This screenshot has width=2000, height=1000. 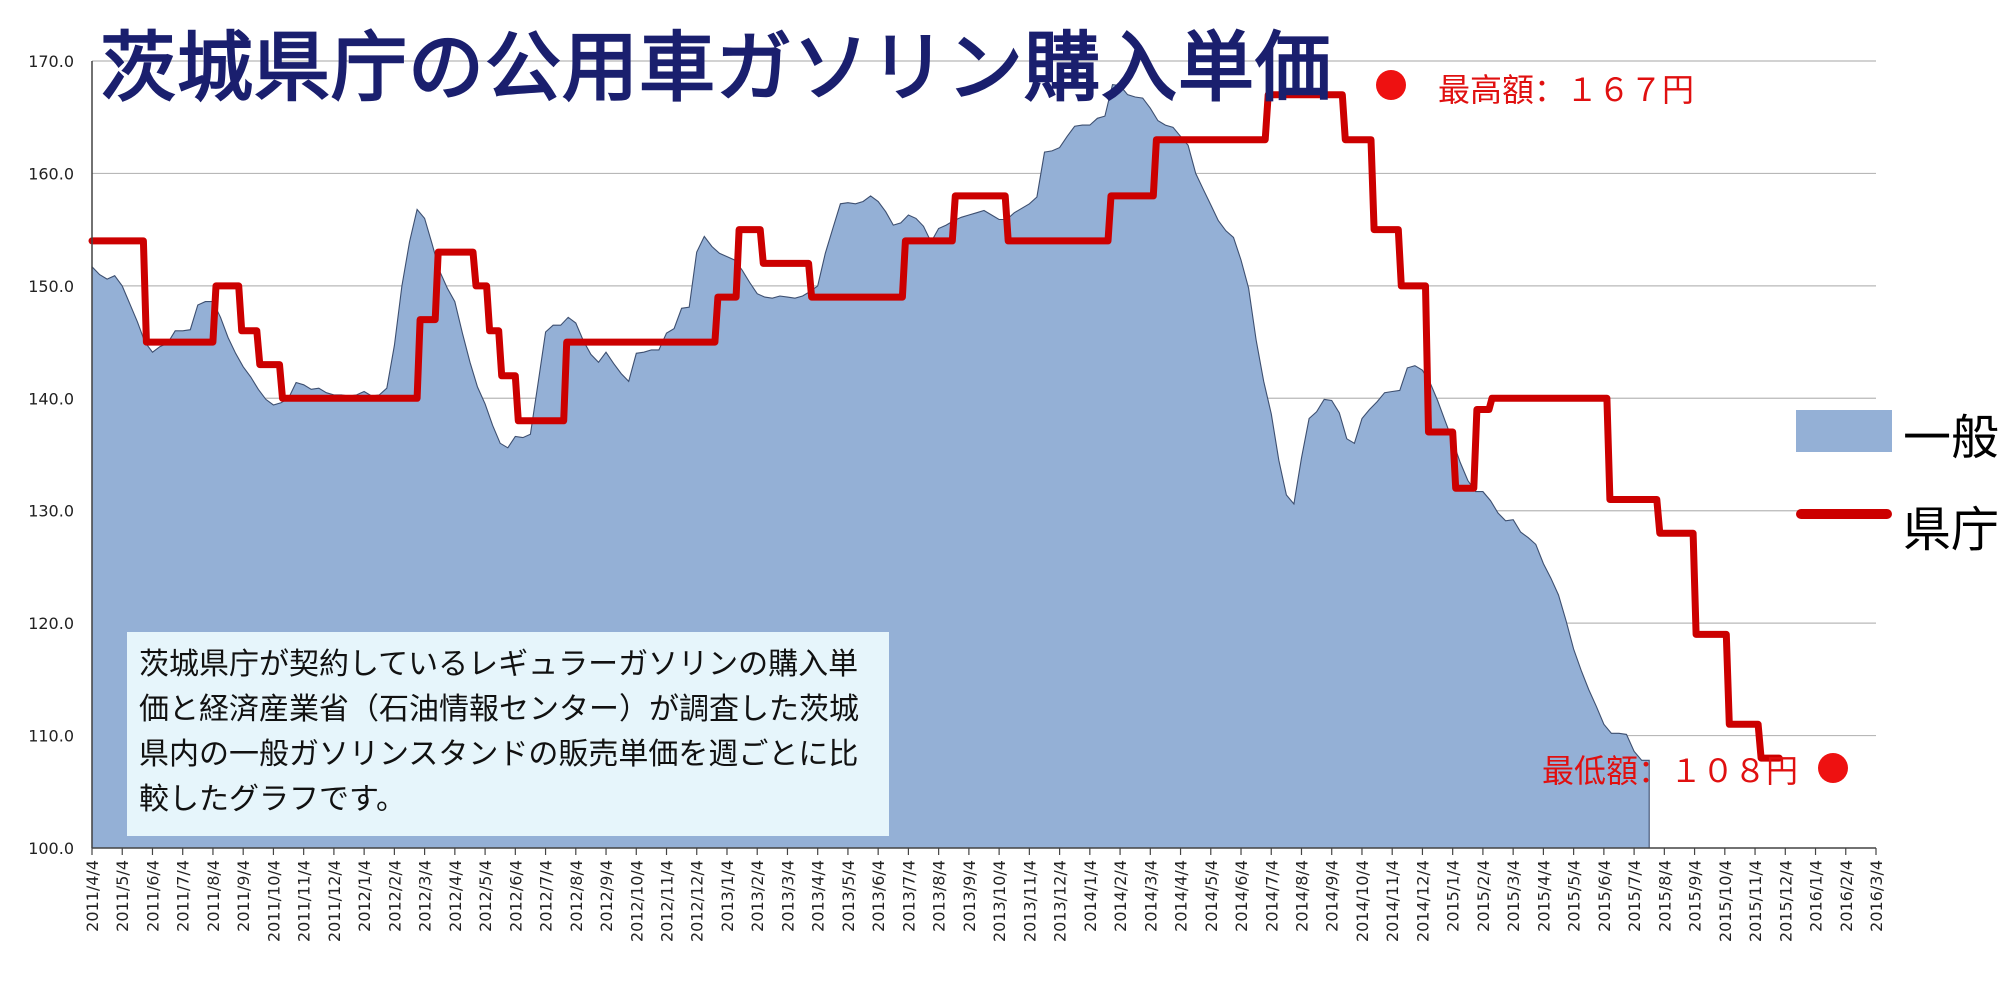 What do you see at coordinates (1181, 896) in the screenshot?
I see `x-tick-label: 2014/4/4` at bounding box center [1181, 896].